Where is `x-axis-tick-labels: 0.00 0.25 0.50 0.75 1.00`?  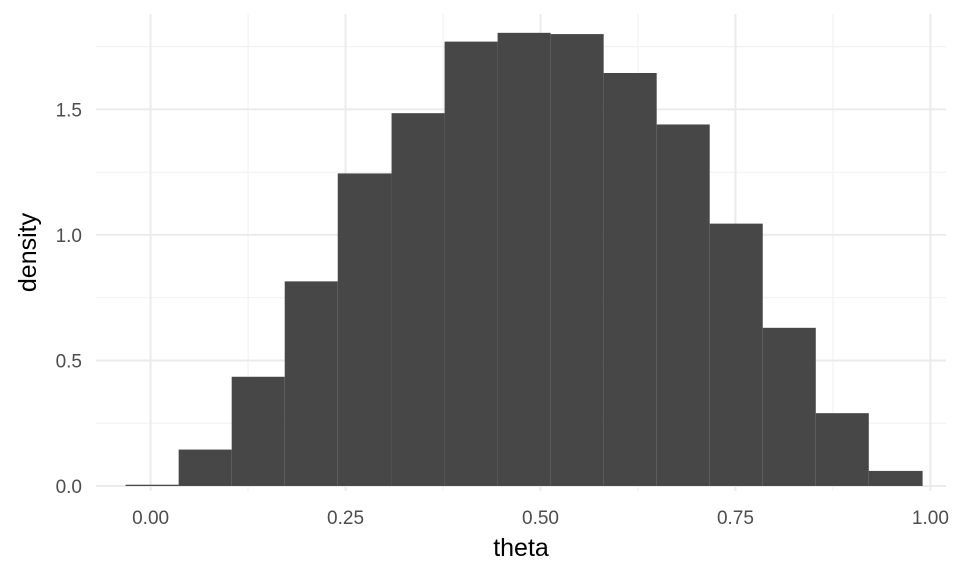 x-axis-tick-labels: 0.00 0.25 0.50 0.75 1.00 is located at coordinates (540, 518).